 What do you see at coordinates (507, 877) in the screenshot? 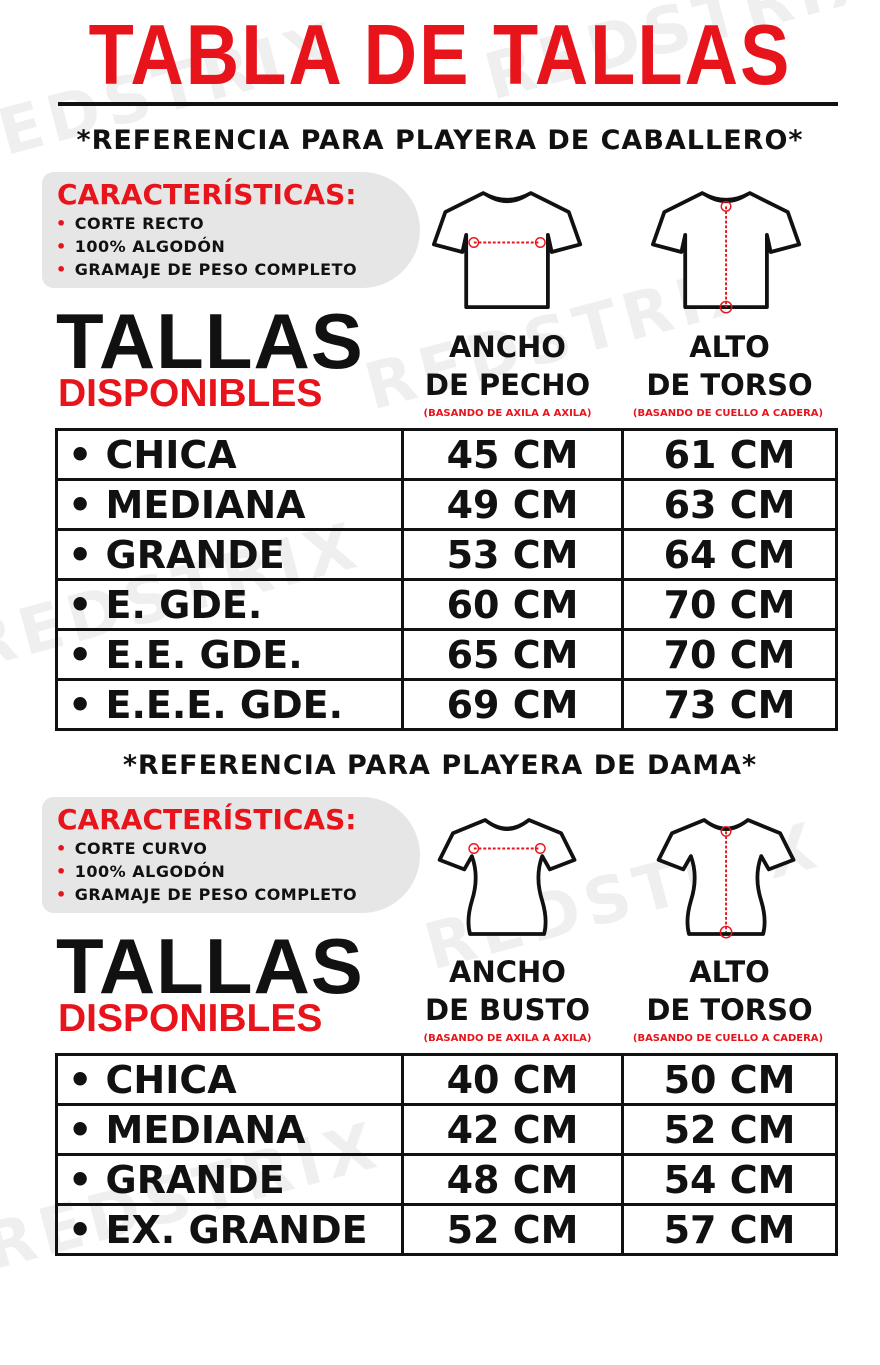
I see `womens-tshirt-icon-chest` at bounding box center [507, 877].